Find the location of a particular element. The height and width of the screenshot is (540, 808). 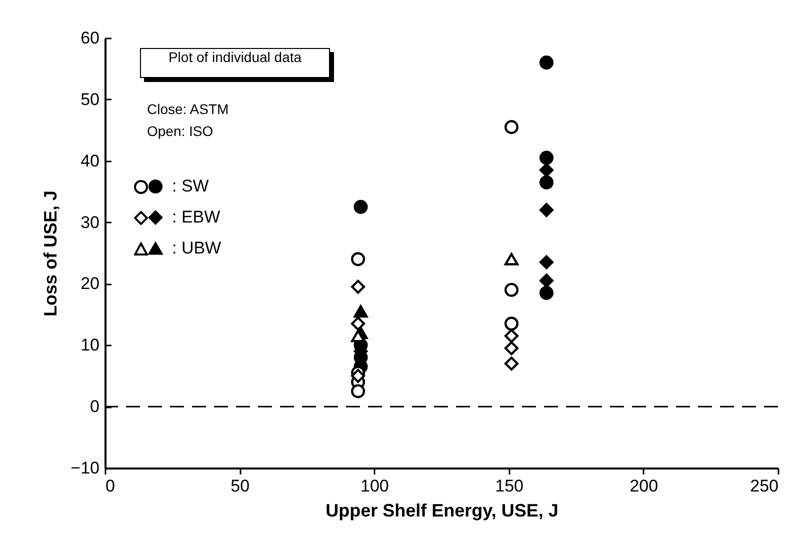

y-tick-label: 60 is located at coordinates (90, 38).